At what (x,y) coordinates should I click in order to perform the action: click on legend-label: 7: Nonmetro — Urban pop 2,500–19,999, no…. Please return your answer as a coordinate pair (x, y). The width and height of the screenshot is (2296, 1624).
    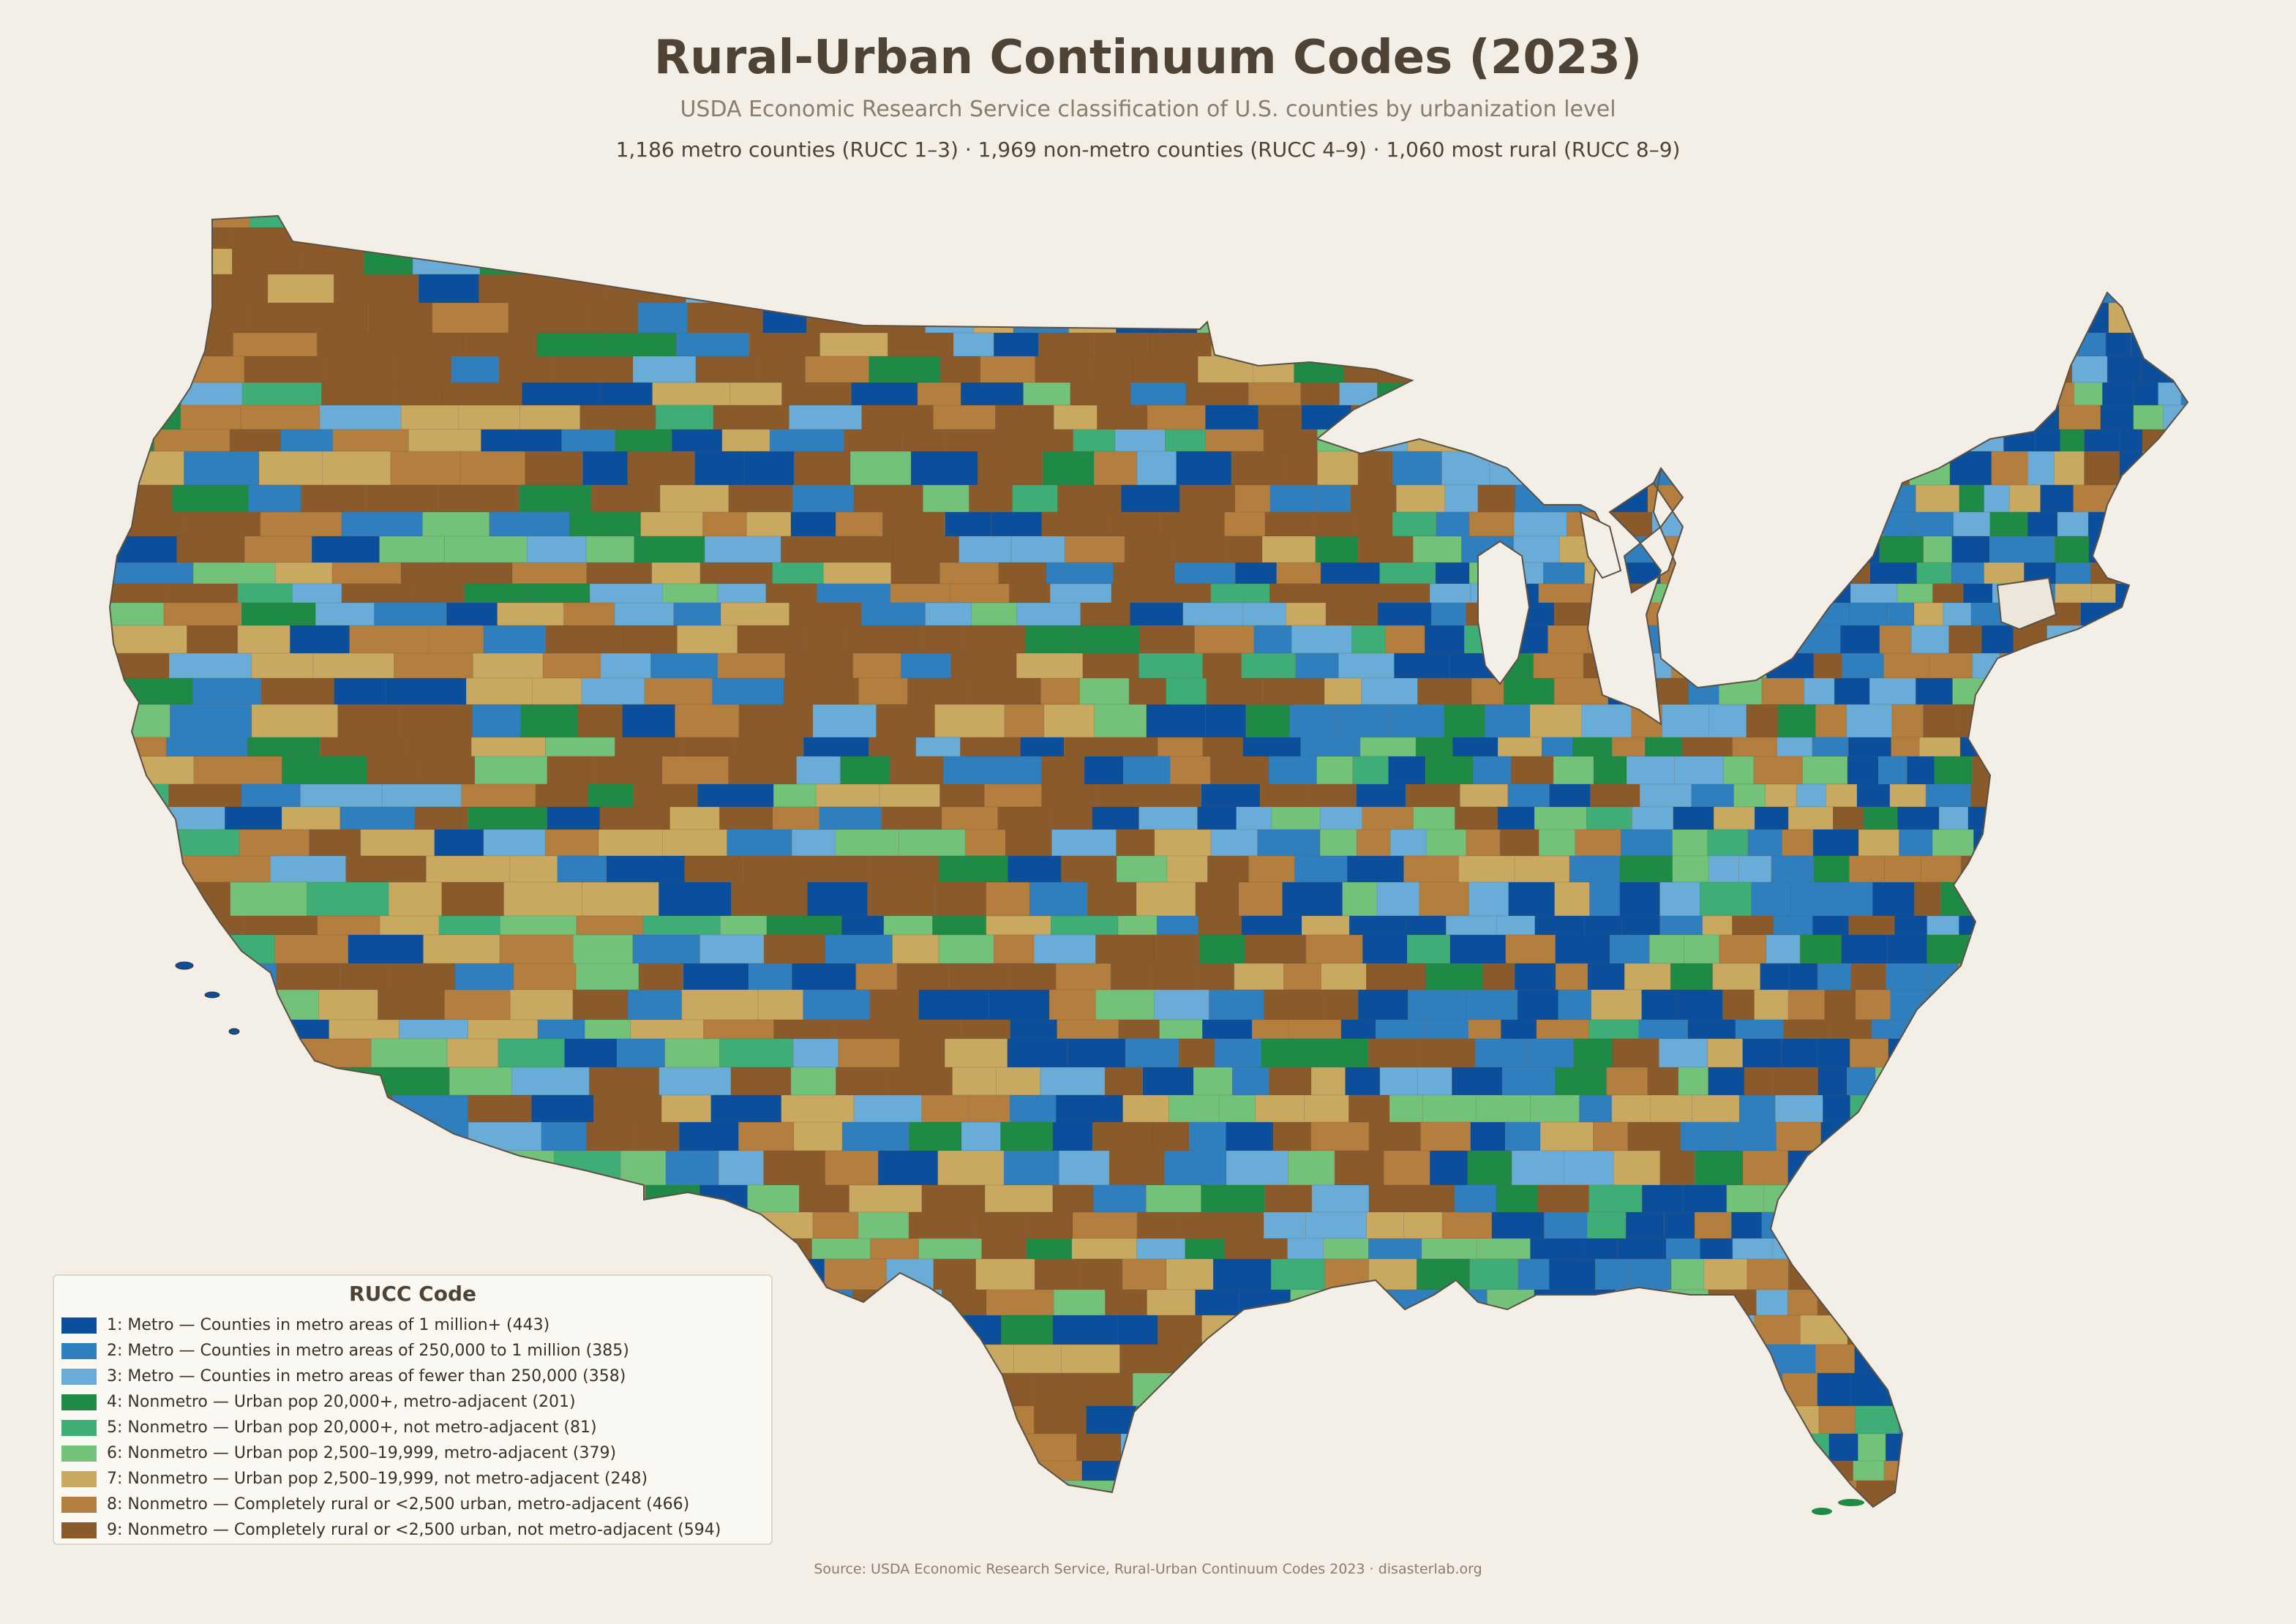
    Looking at the image, I should click on (378, 1479).